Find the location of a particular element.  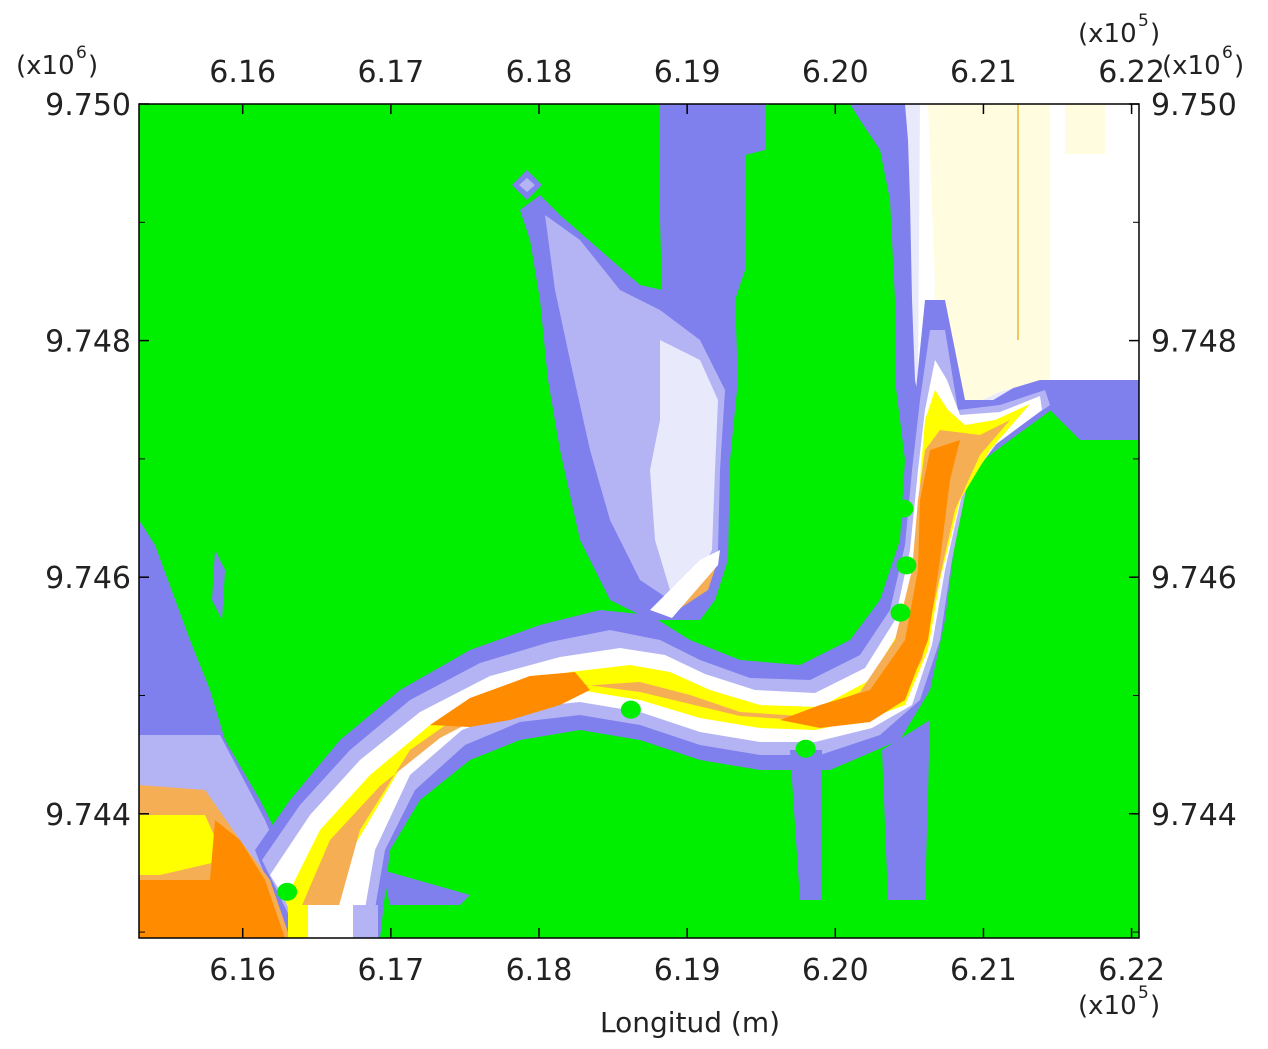

bottom-x-multiplier-close: ) is located at coordinates (1155, 1006).